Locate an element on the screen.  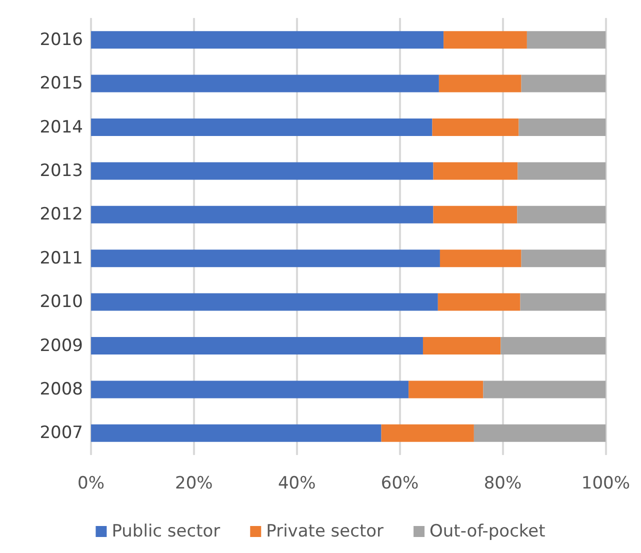
x-tick-label: 60% is located at coordinates (399, 484).